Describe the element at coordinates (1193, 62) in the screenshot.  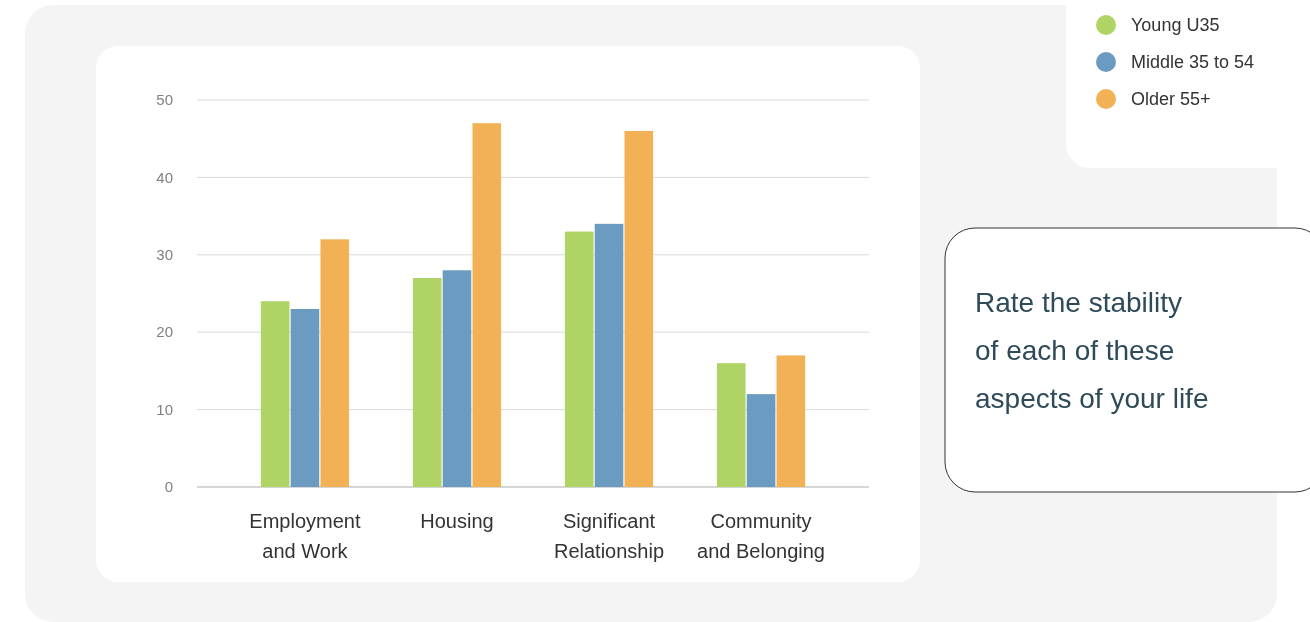
I see `legend-label: Middle 35 to 54` at that location.